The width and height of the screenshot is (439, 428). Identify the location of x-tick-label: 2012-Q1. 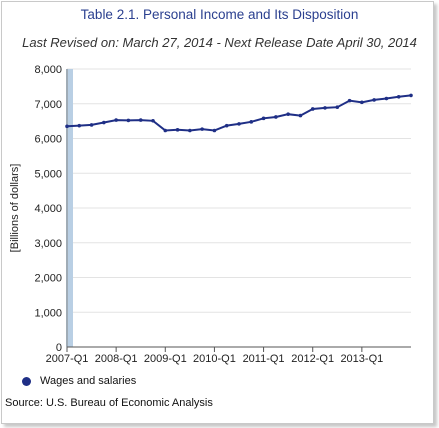
(312, 359).